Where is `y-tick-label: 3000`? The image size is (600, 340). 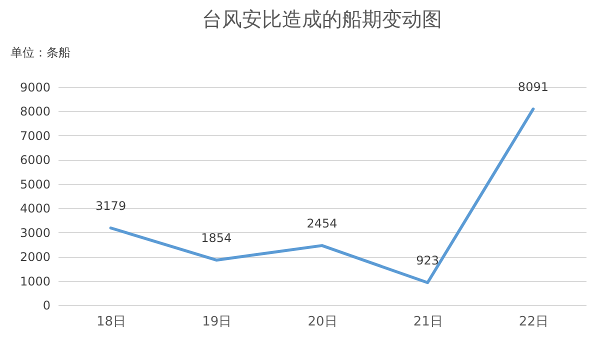 y-tick-label: 3000 is located at coordinates (35, 233).